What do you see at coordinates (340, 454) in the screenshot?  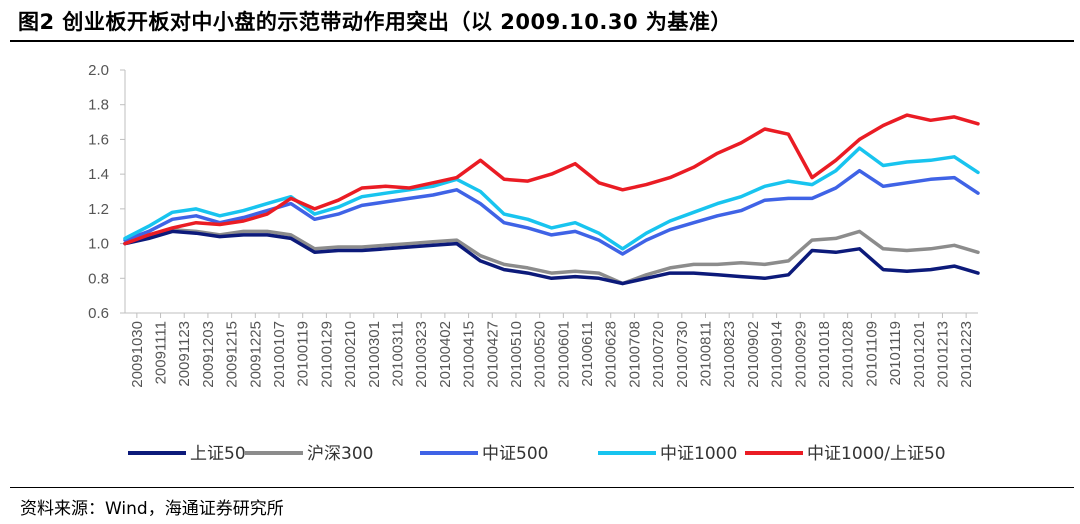 I see `legend-label: 沪深300` at bounding box center [340, 454].